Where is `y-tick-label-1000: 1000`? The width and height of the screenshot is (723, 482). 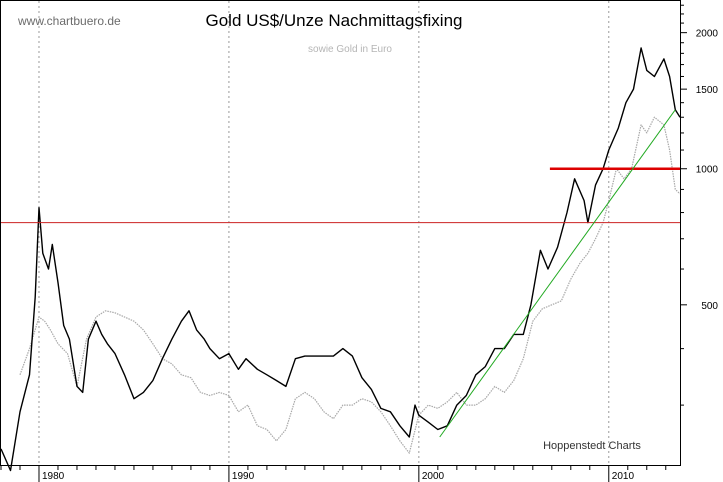 y-tick-label-1000: 1000 is located at coordinates (707, 170).